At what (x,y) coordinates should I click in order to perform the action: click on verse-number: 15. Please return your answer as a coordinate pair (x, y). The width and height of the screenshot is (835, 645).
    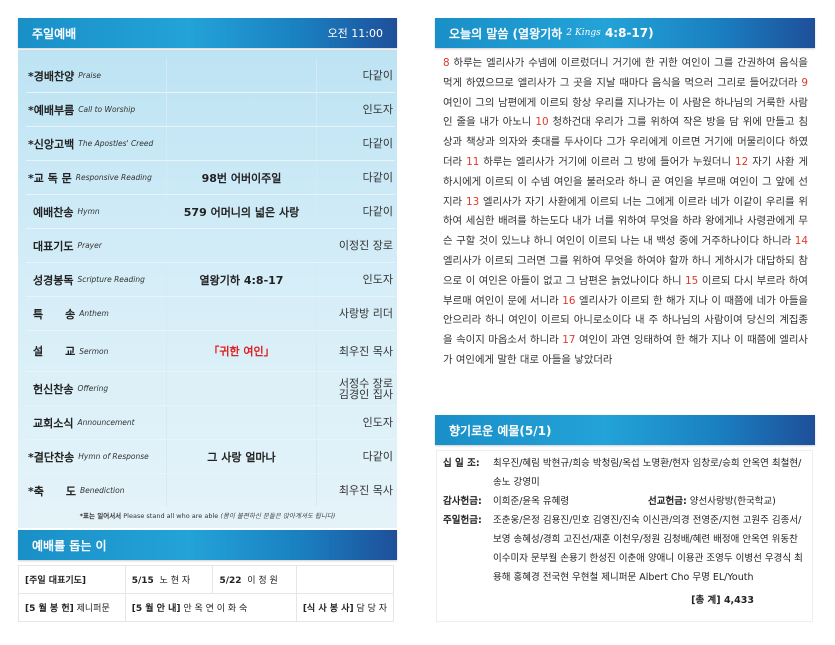
    Looking at the image, I should click on (692, 280).